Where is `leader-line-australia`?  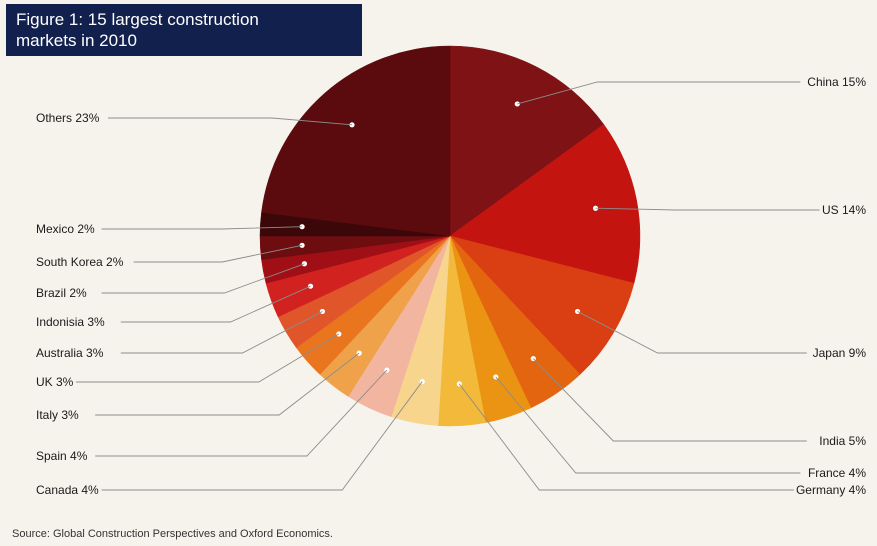
leader-line-australia is located at coordinates (221, 332).